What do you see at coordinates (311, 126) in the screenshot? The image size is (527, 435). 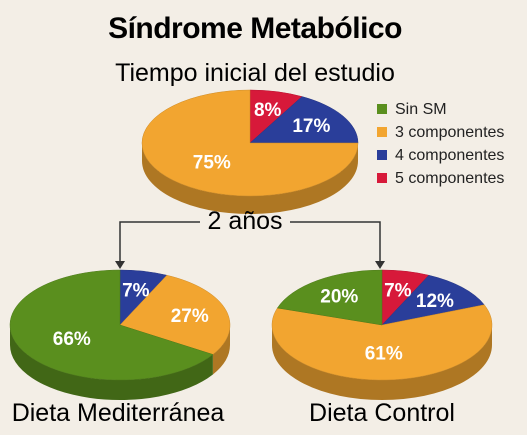 I see `pie-label-4-componentes: 17%` at bounding box center [311, 126].